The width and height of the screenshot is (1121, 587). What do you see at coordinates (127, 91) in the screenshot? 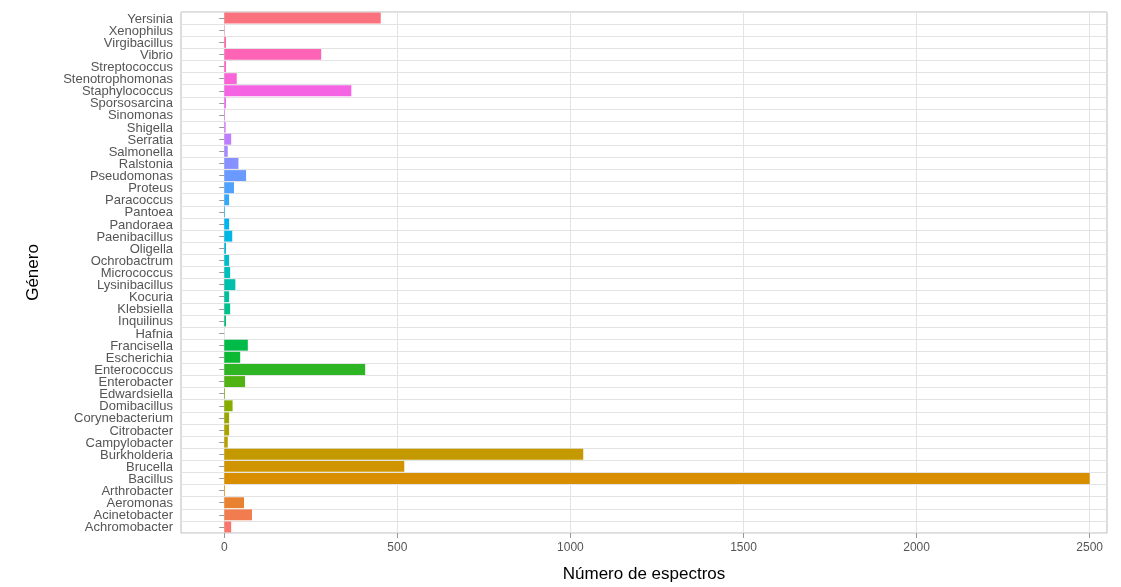
I see `y-tick-label: Staphylococcus` at bounding box center [127, 91].